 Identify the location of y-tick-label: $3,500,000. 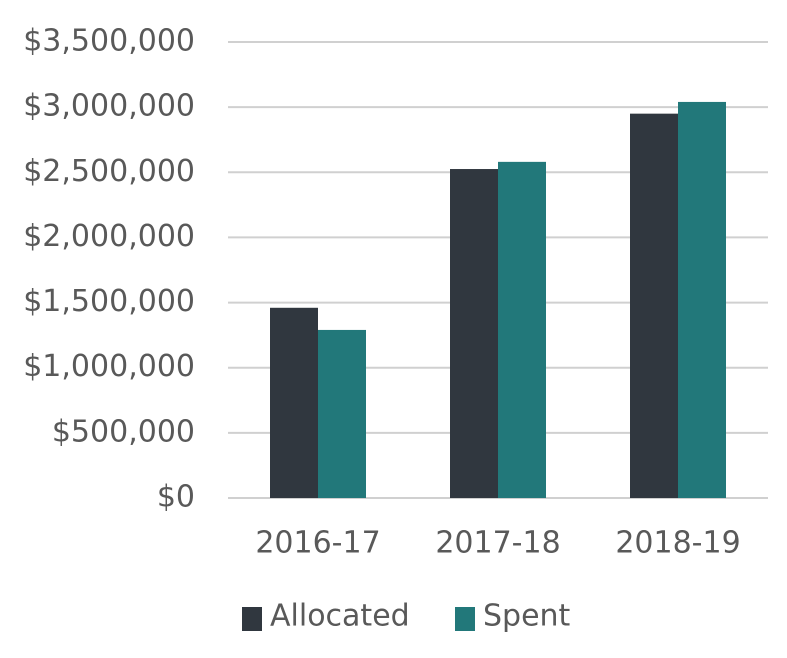
(109, 41).